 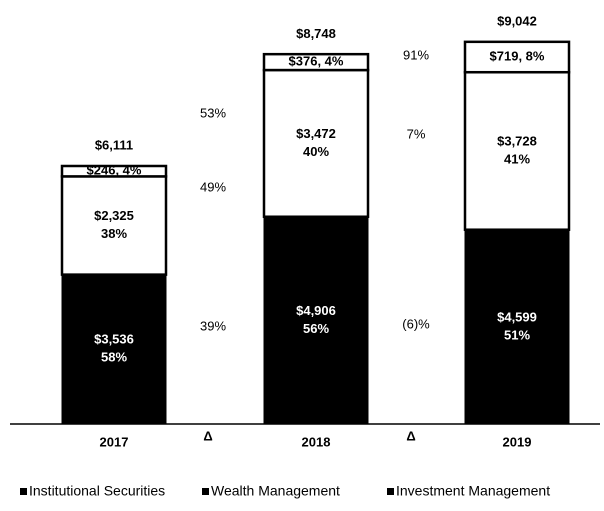 I want to click on value-label: $4,906, so click(x=316, y=310).